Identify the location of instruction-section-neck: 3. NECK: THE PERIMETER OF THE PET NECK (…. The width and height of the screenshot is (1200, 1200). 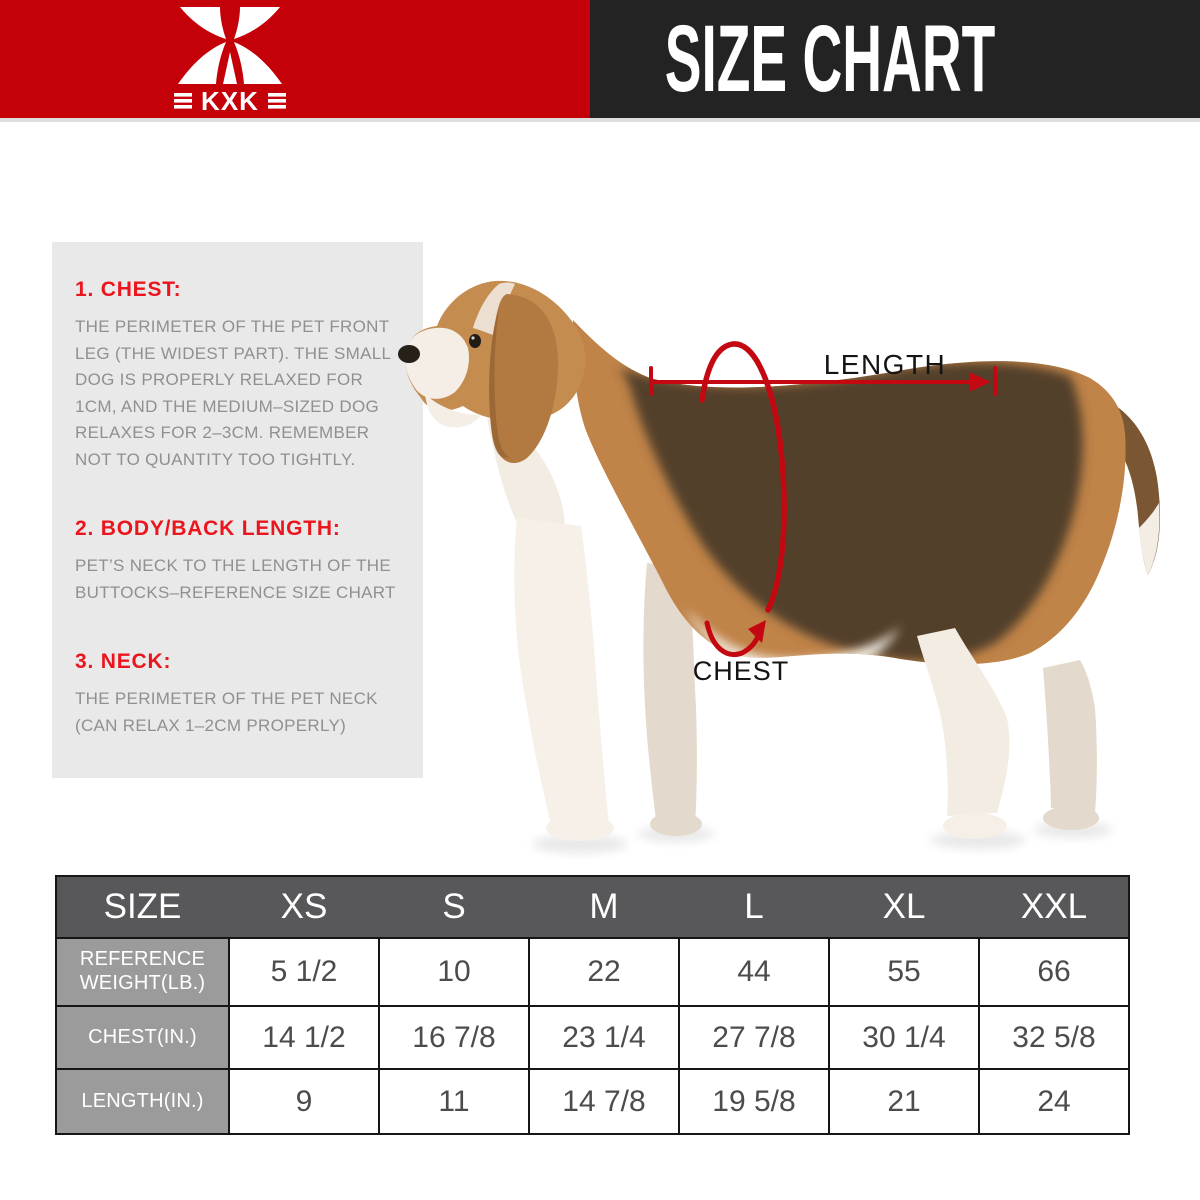
(239, 694).